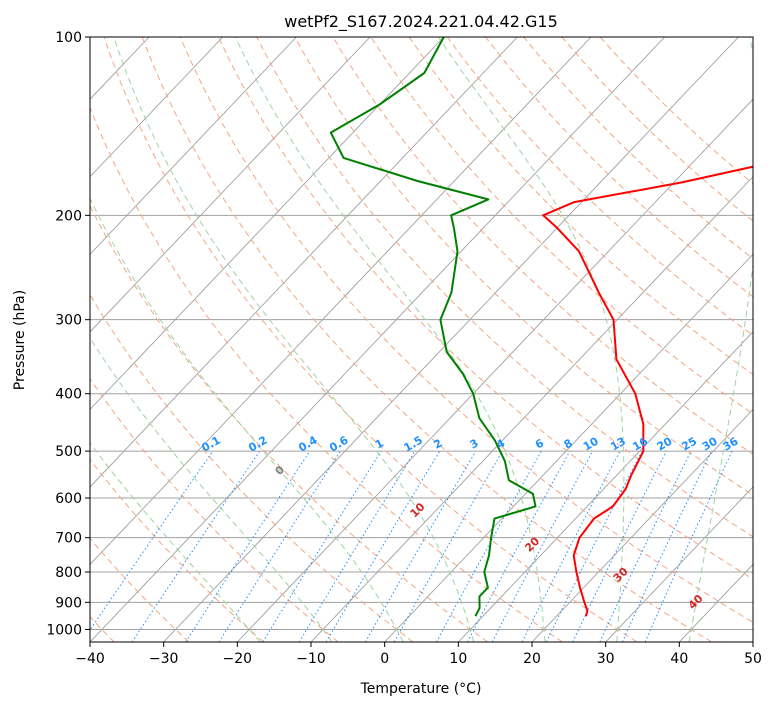 The height and width of the screenshot is (708, 775). Describe the element at coordinates (20, 340) in the screenshot. I see `y-axis-label: Pressure (hPa)` at that location.